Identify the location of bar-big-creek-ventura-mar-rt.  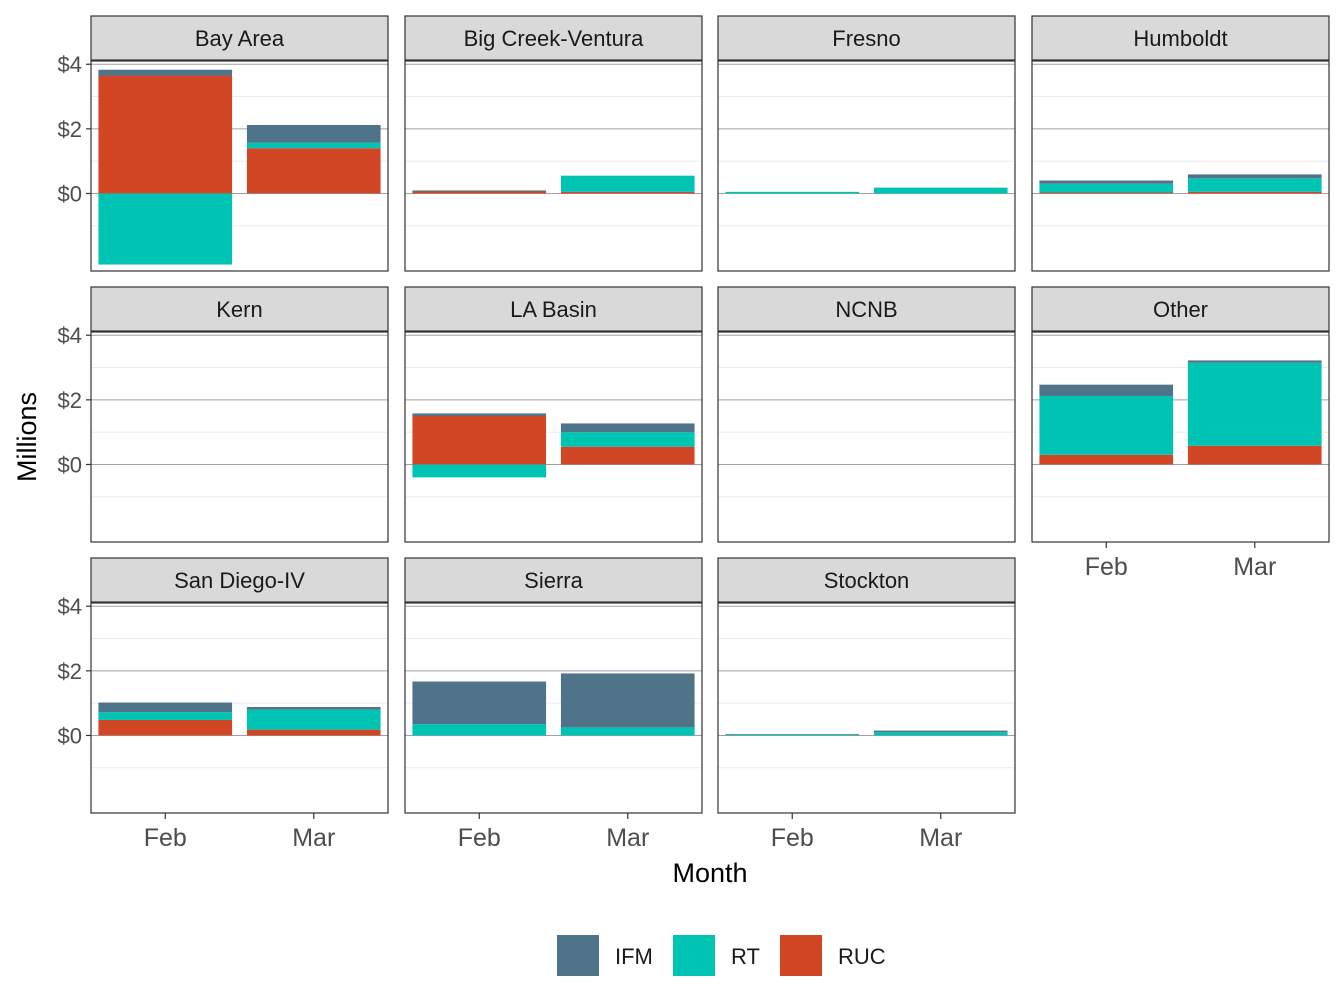
(627, 183).